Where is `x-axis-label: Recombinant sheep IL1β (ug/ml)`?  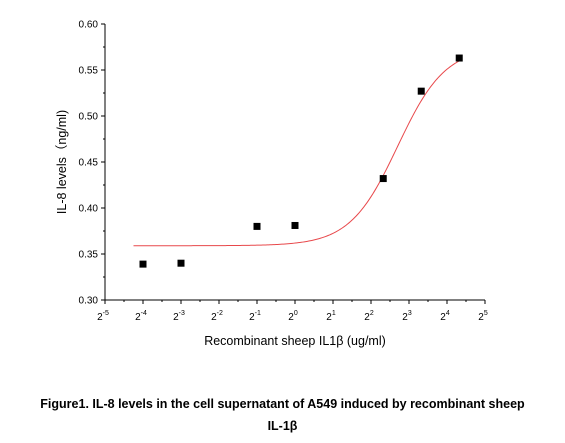 x-axis-label: Recombinant sheep IL1β (ug/ml) is located at coordinates (295, 341).